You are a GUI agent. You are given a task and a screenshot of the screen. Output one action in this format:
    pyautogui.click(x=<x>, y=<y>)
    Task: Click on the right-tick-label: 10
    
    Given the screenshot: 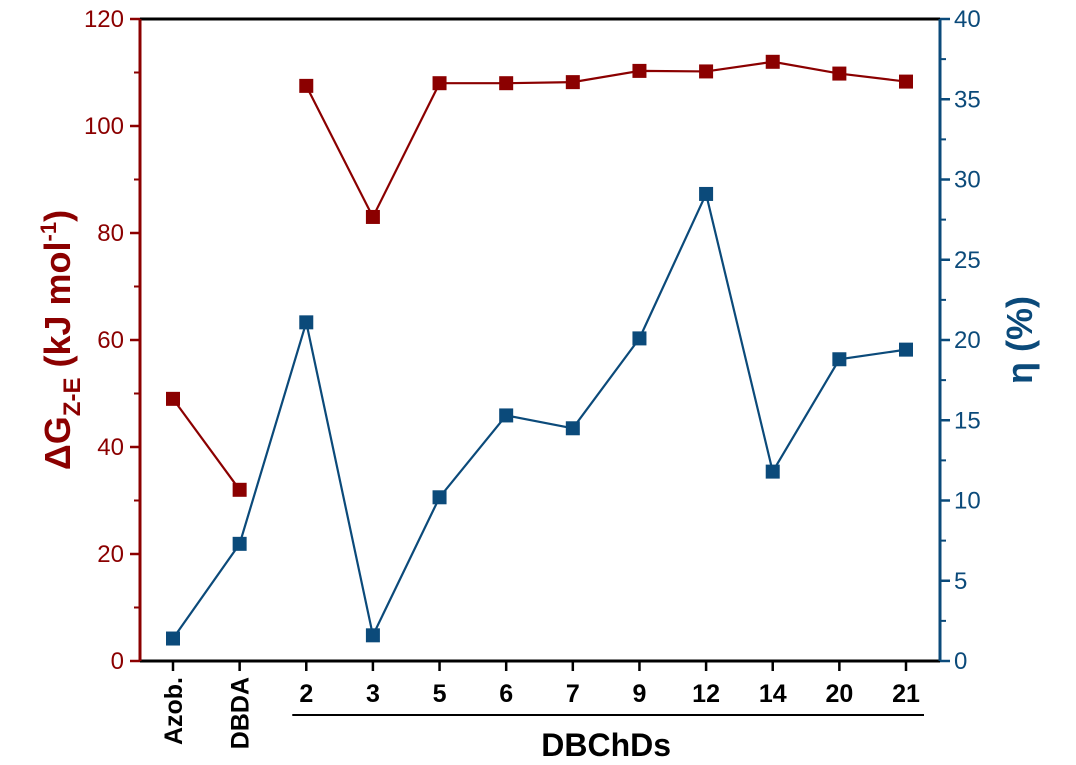 What is the action you would take?
    pyautogui.click(x=967, y=501)
    